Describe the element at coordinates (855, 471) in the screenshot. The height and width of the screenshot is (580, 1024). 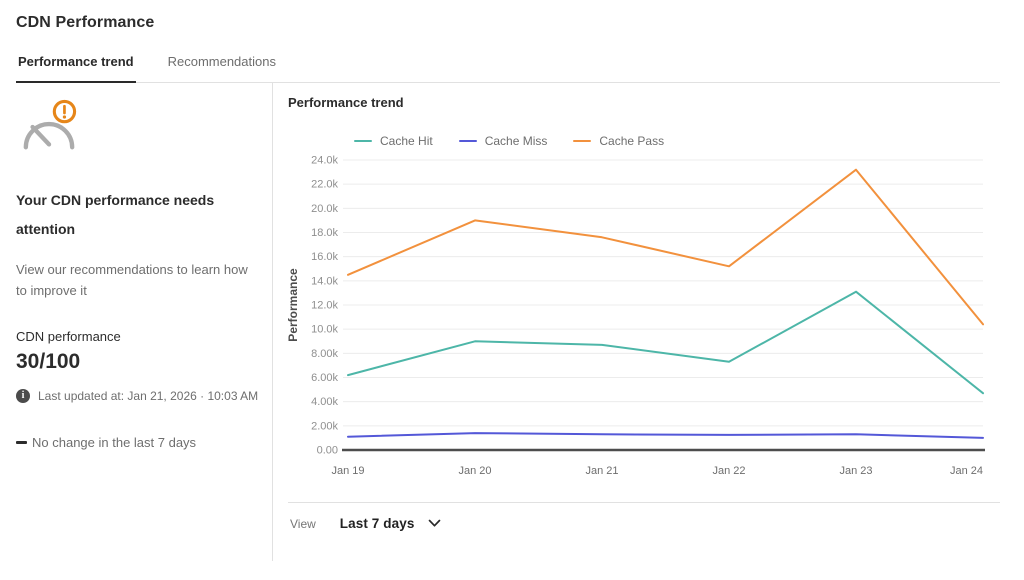
I see `svg-text: Jan 23` at that location.